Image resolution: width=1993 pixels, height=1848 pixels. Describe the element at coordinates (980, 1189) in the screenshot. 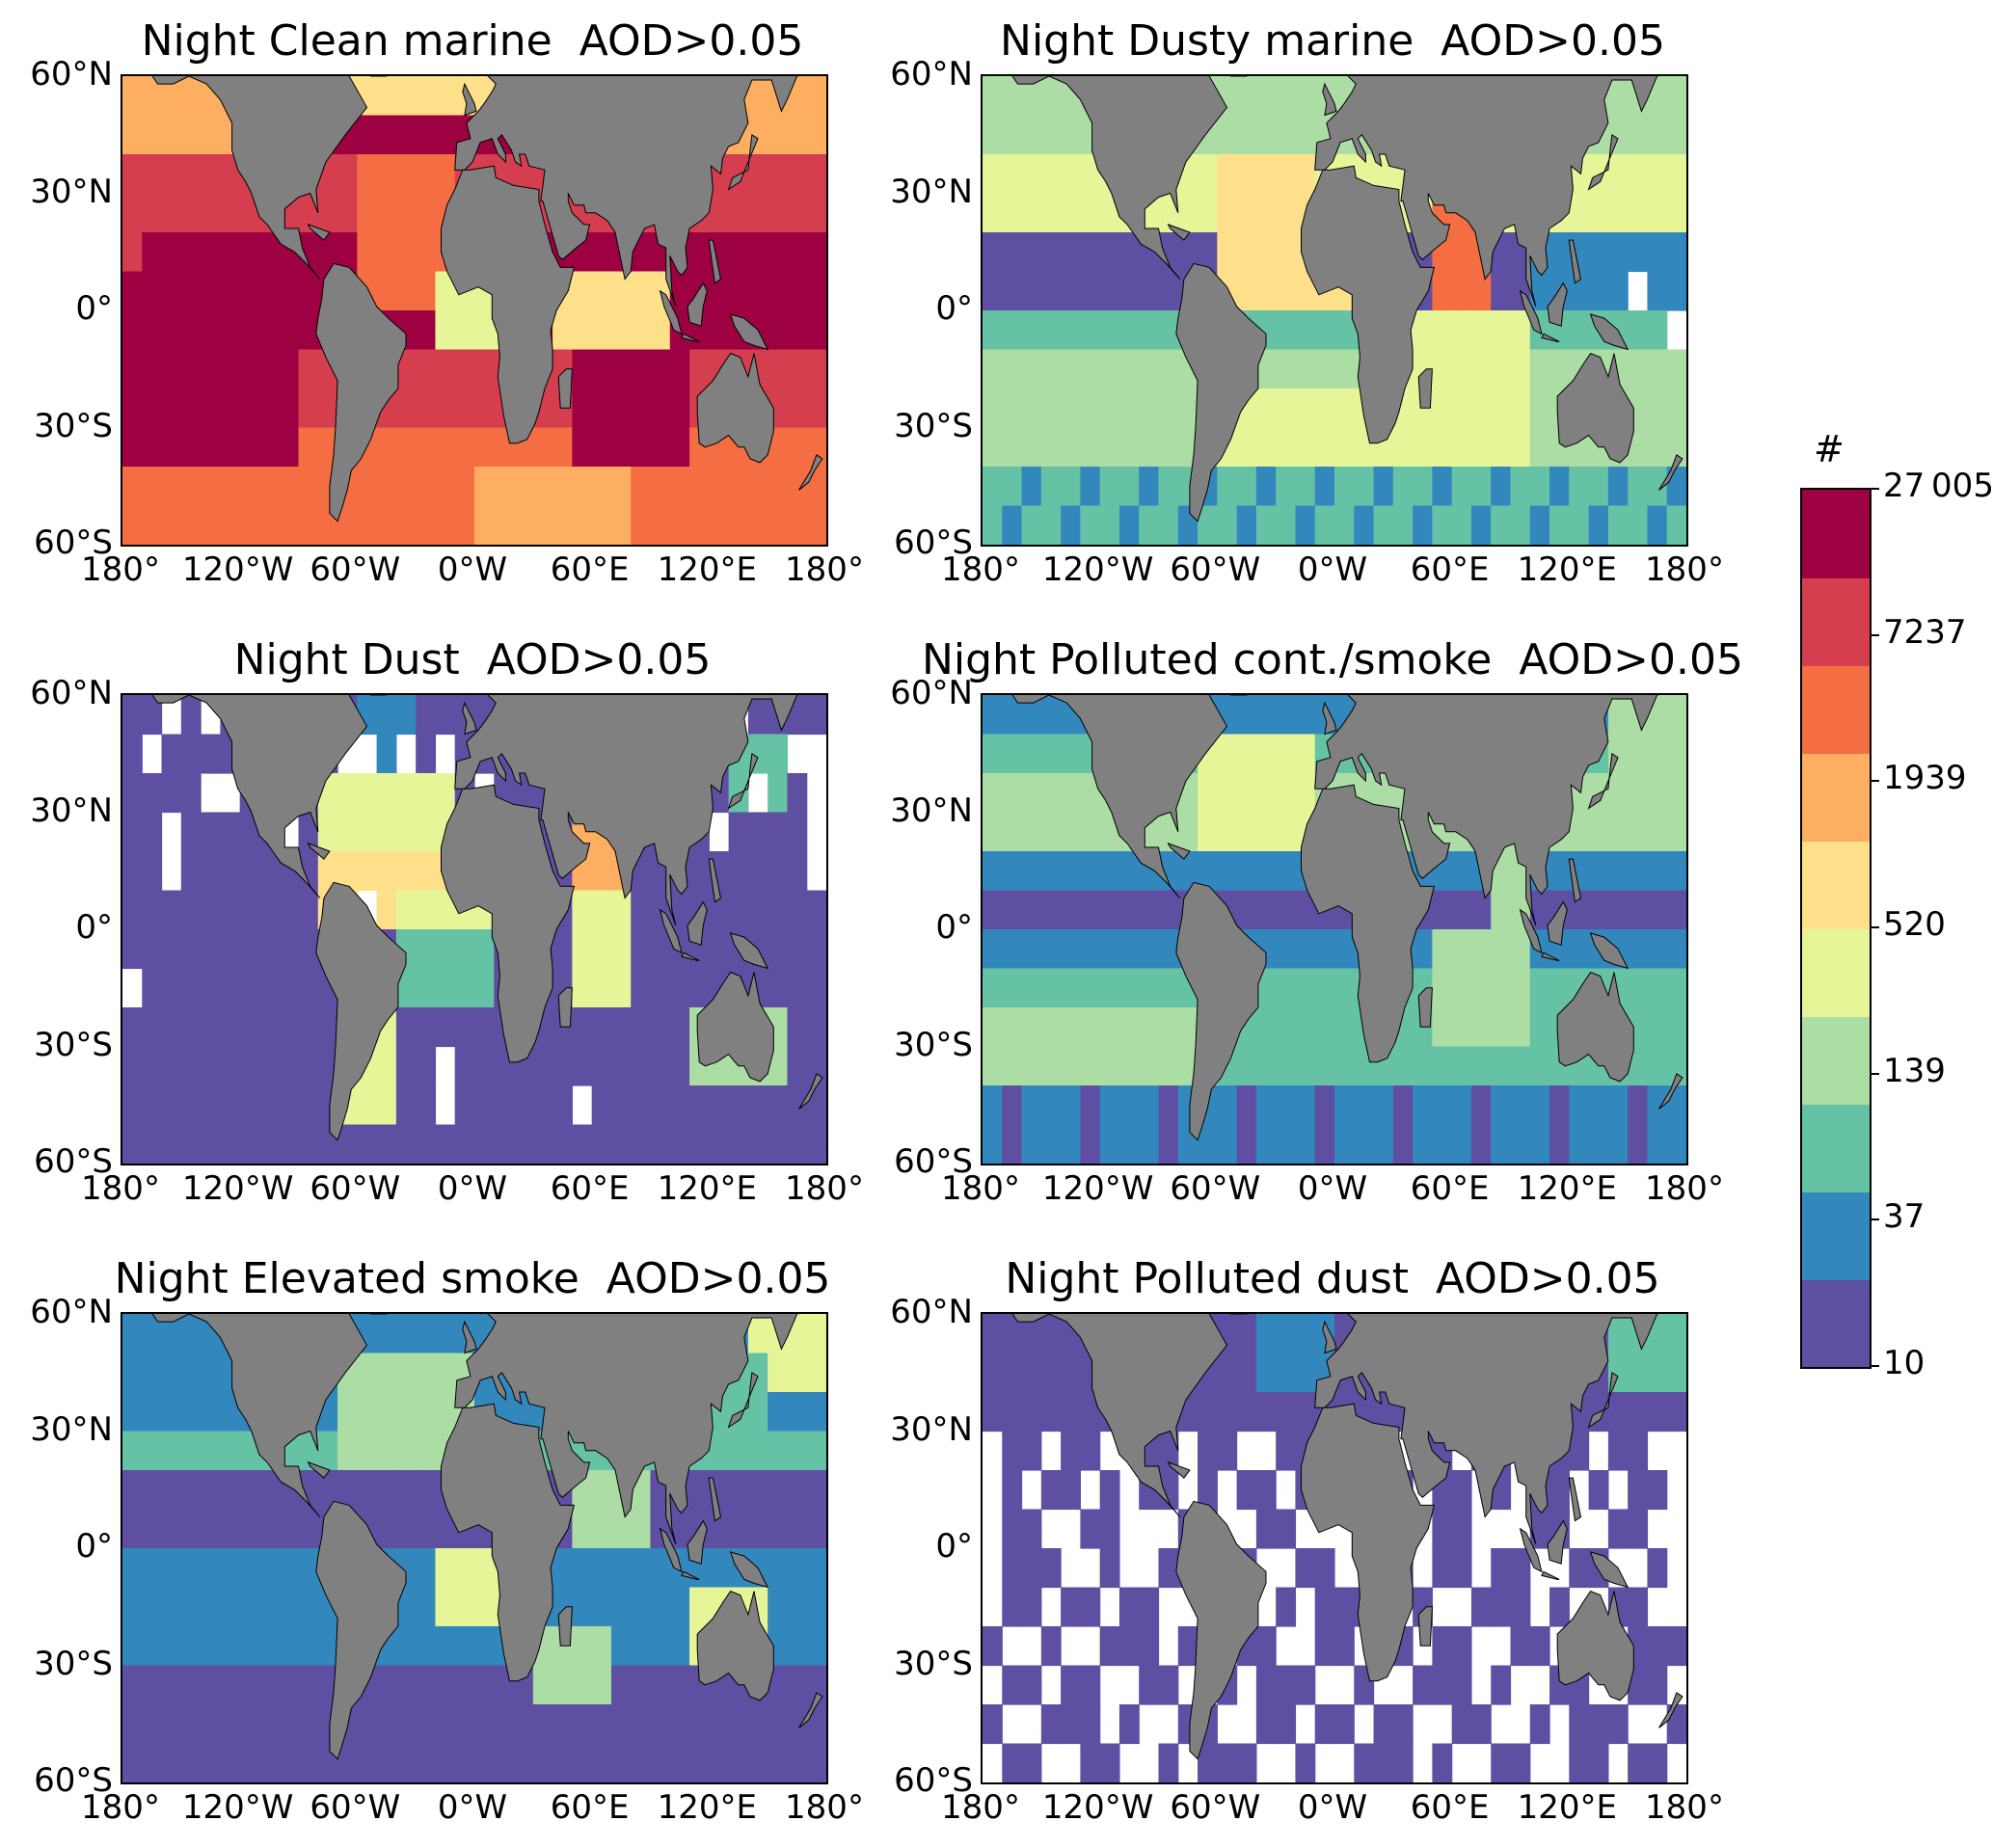

I see `x-tick-label: 180°` at that location.